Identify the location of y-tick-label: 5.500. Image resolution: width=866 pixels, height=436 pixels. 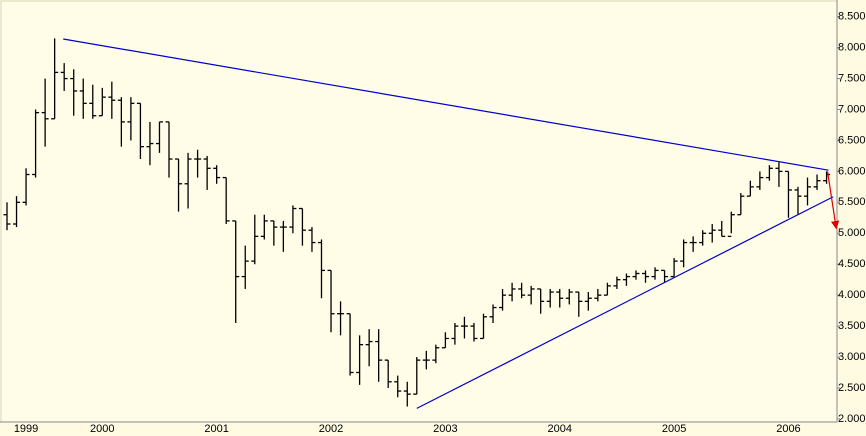
(852, 202).